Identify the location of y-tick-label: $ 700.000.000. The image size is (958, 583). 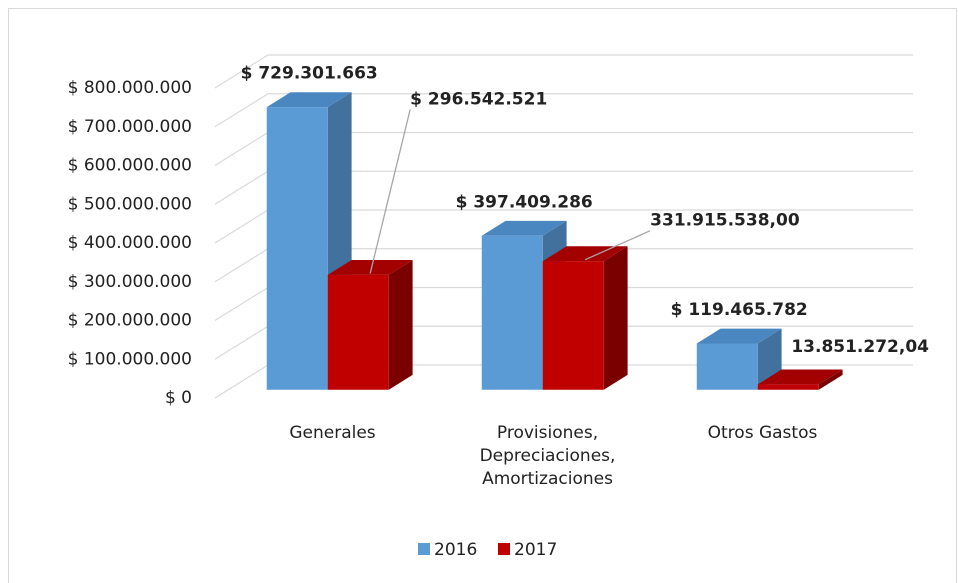
(130, 127).